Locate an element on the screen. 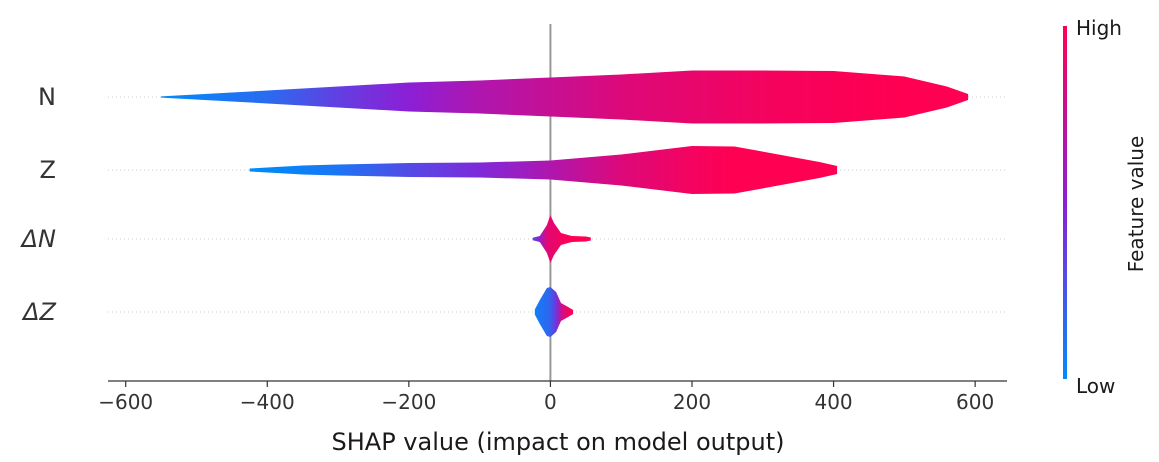  feature-label: N is located at coordinates (47, 97).